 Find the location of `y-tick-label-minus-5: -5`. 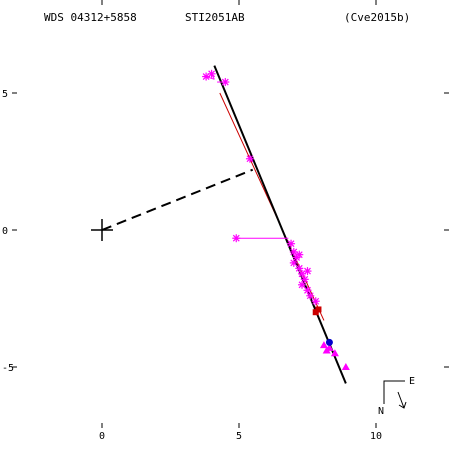

y-tick-label-minus-5: -5 is located at coordinates (8, 368).